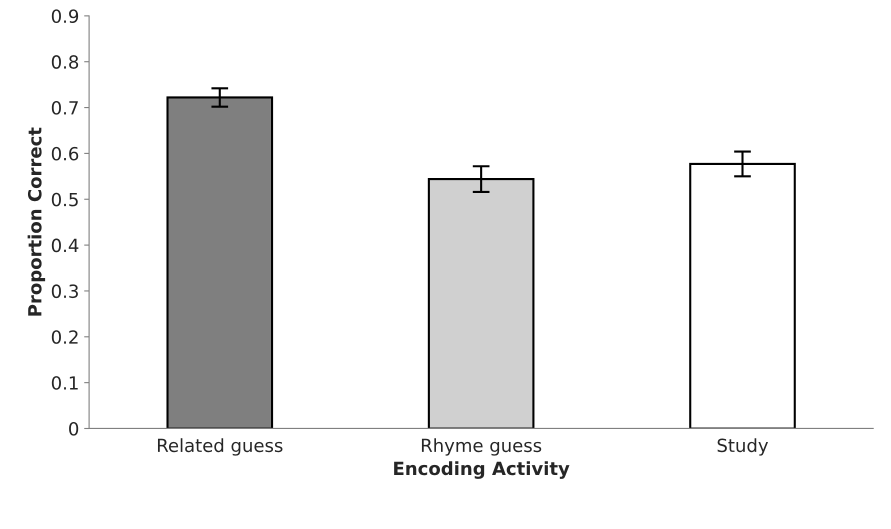 Image resolution: width=891 pixels, height=529 pixels. What do you see at coordinates (65, 383) in the screenshot?
I see `y-tick-label: 0.1` at bounding box center [65, 383].